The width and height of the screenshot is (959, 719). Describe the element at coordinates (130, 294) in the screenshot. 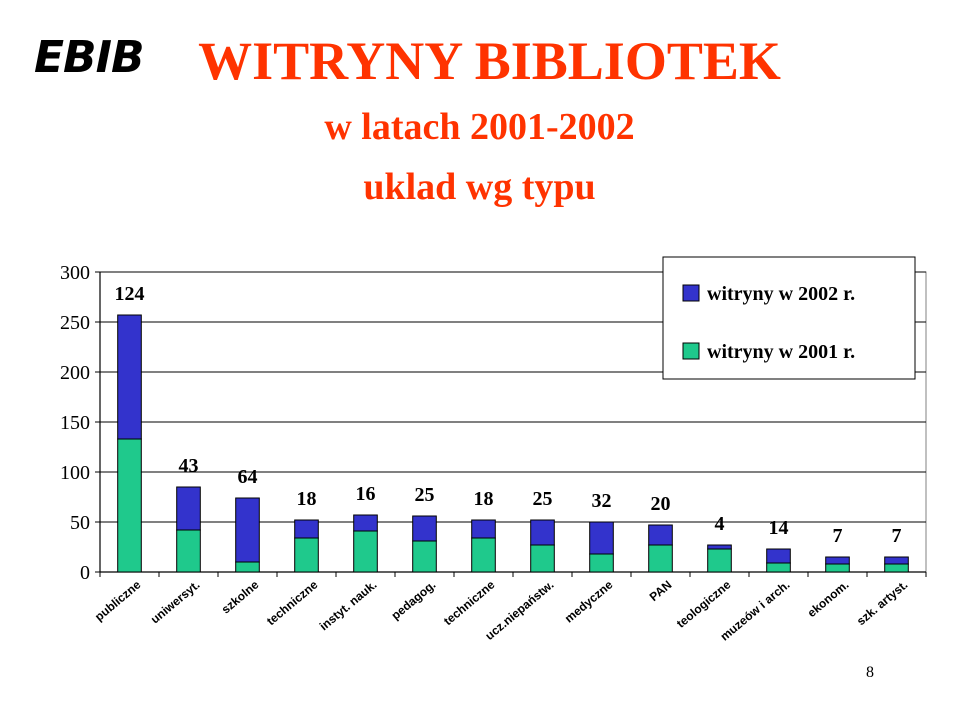

I see `data-label: 124` at that location.